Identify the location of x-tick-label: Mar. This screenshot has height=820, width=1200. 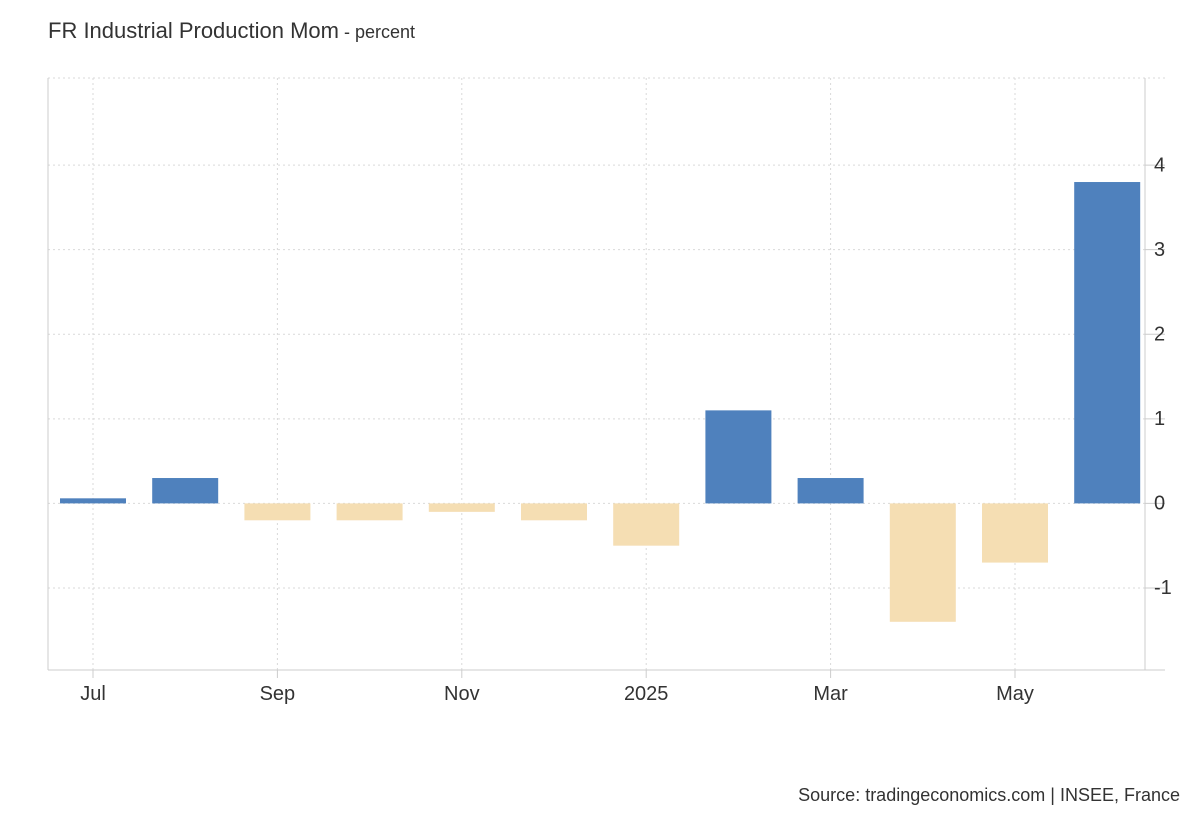
(830, 694).